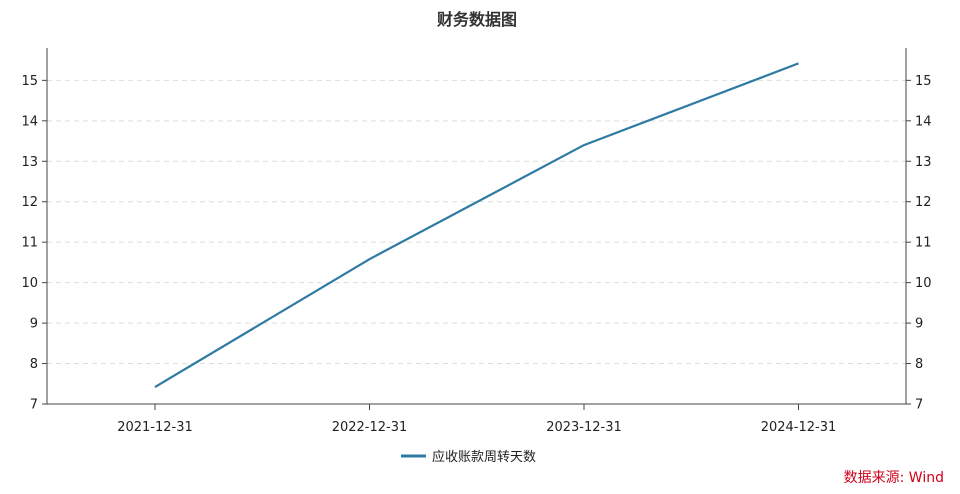 Image resolution: width=960 pixels, height=494 pixels. What do you see at coordinates (476, 419) in the screenshot?
I see `x-axis: 2021-12-31 2022-12-31 2023-12-31 2024-12-31` at bounding box center [476, 419].